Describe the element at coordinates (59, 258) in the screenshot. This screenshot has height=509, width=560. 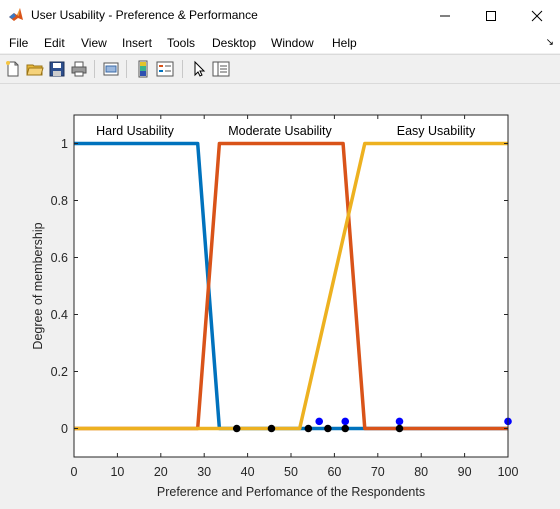
I see `y-tick-label: 0.6` at that location.